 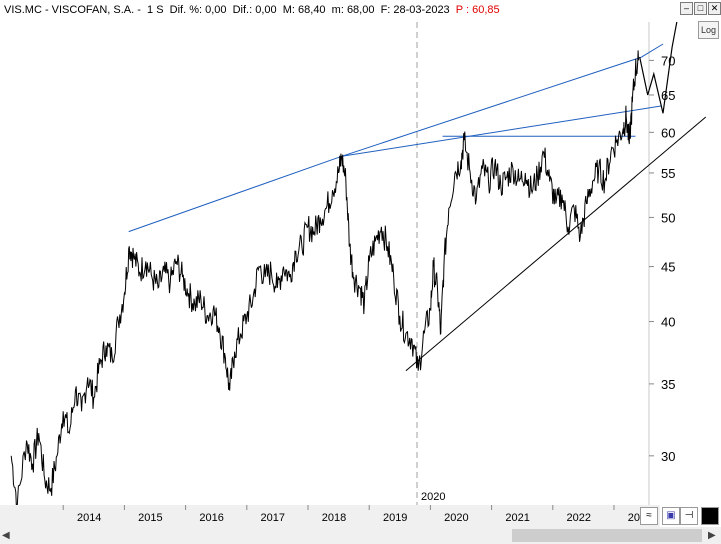 What do you see at coordinates (607, 535) in the screenshot?
I see `scroll-thumb` at bounding box center [607, 535].